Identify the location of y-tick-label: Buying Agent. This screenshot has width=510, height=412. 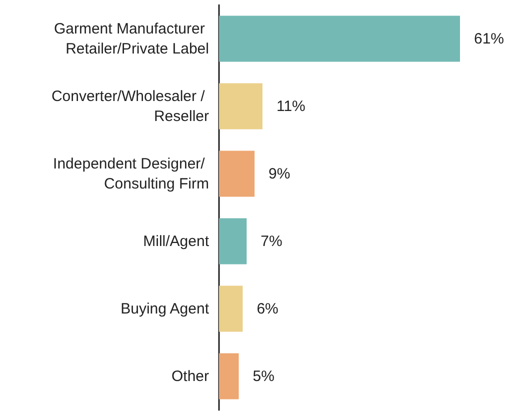
(165, 309).